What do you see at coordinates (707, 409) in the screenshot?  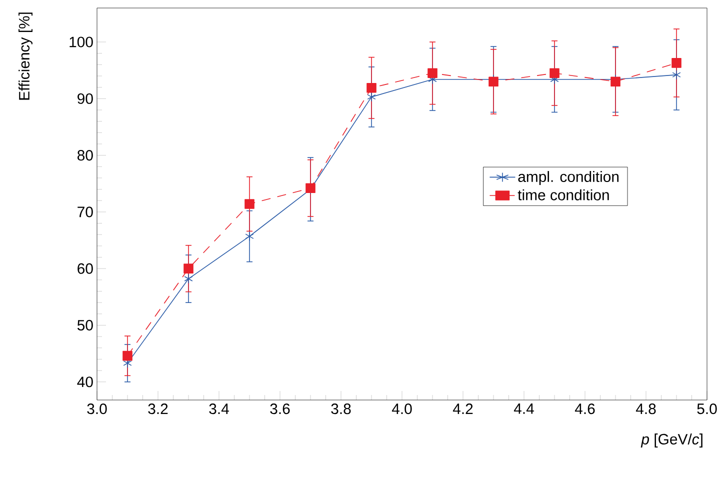 I see `x-tick-label: 5.0` at bounding box center [707, 409].